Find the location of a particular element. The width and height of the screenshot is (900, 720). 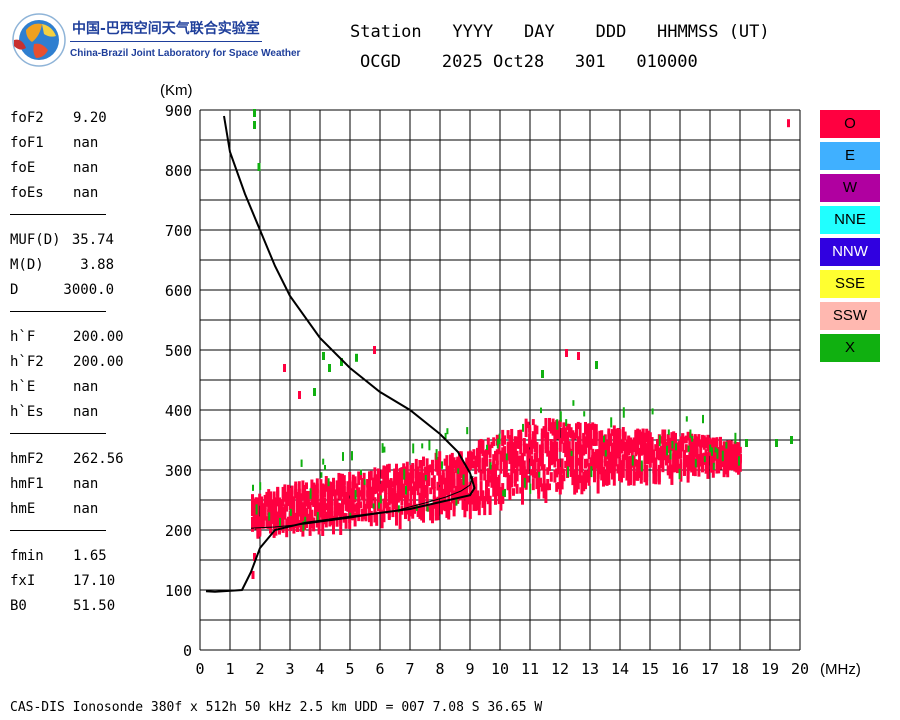

y-tick-label: 100 is located at coordinates (178, 591).